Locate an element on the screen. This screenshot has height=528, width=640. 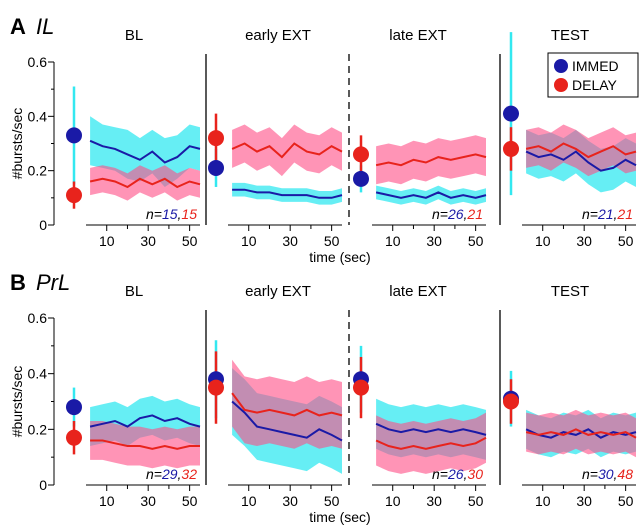
panel-letter: A is located at coordinates (18, 26).